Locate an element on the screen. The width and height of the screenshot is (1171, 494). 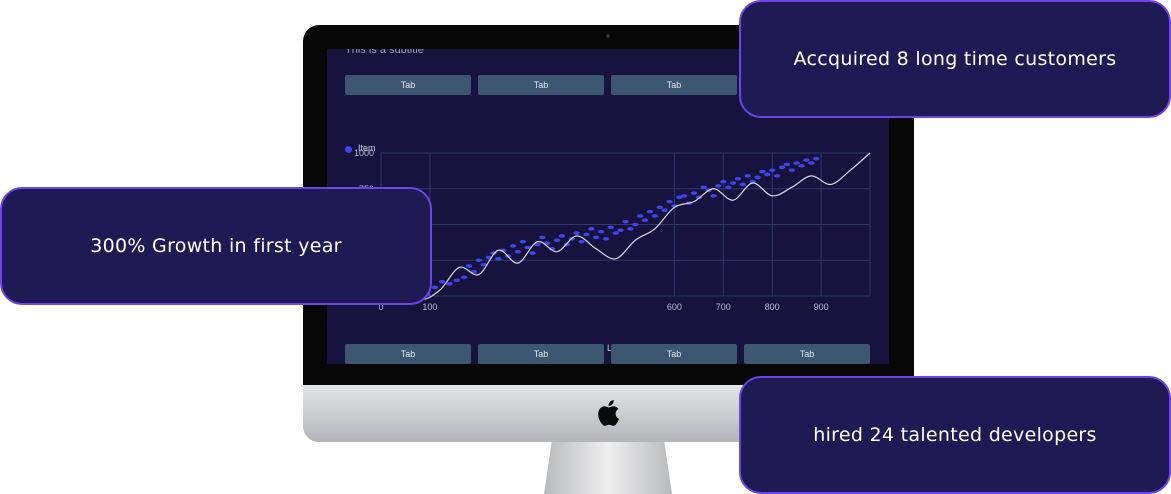
tab-bottom-4: Tab is located at coordinates (807, 354).